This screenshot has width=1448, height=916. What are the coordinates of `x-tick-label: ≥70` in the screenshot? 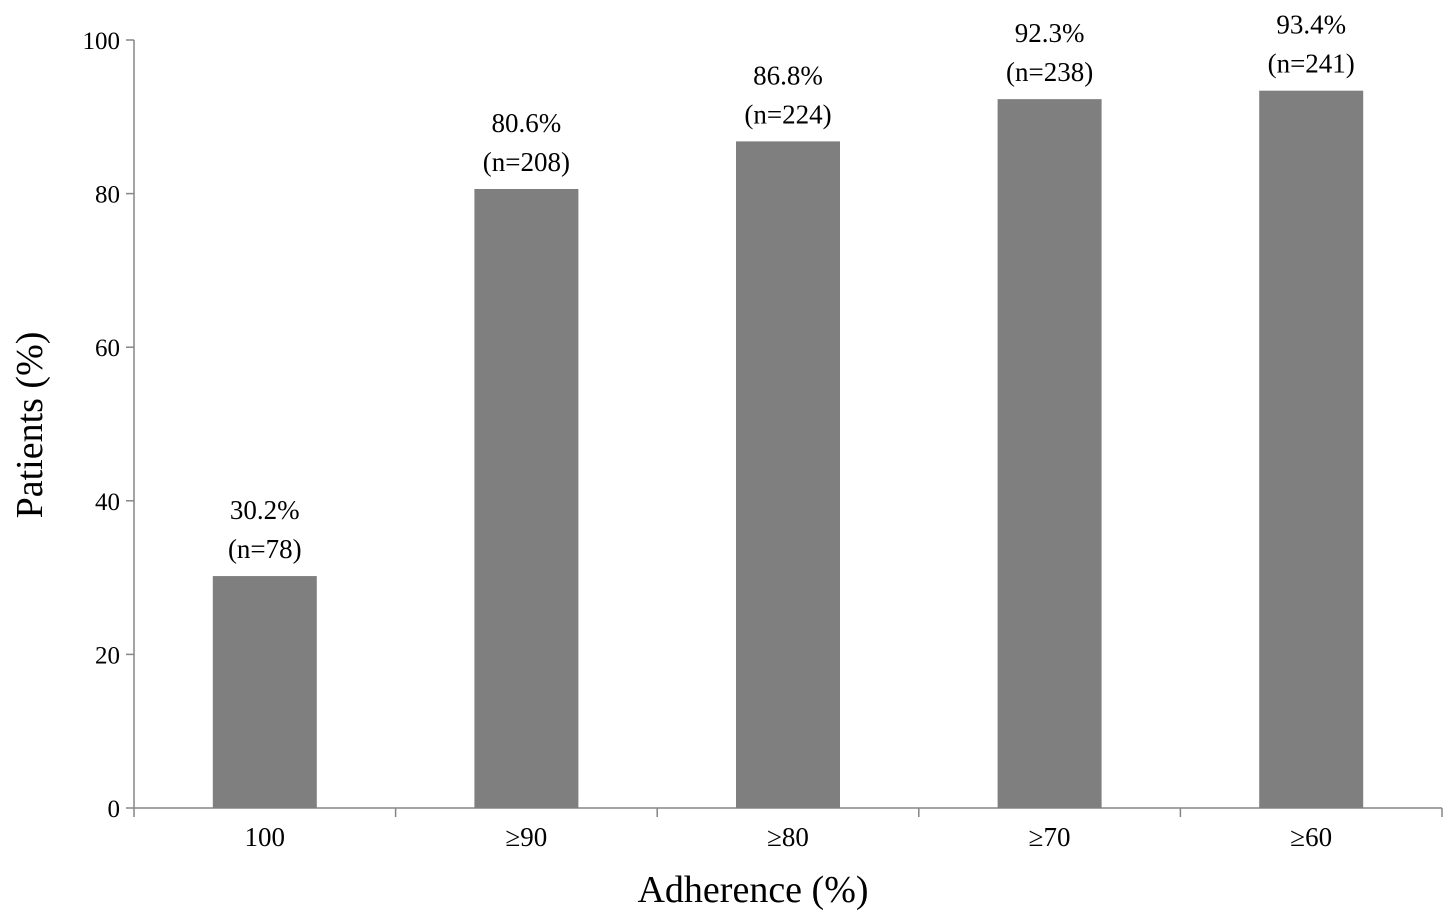 It's located at (1050, 837).